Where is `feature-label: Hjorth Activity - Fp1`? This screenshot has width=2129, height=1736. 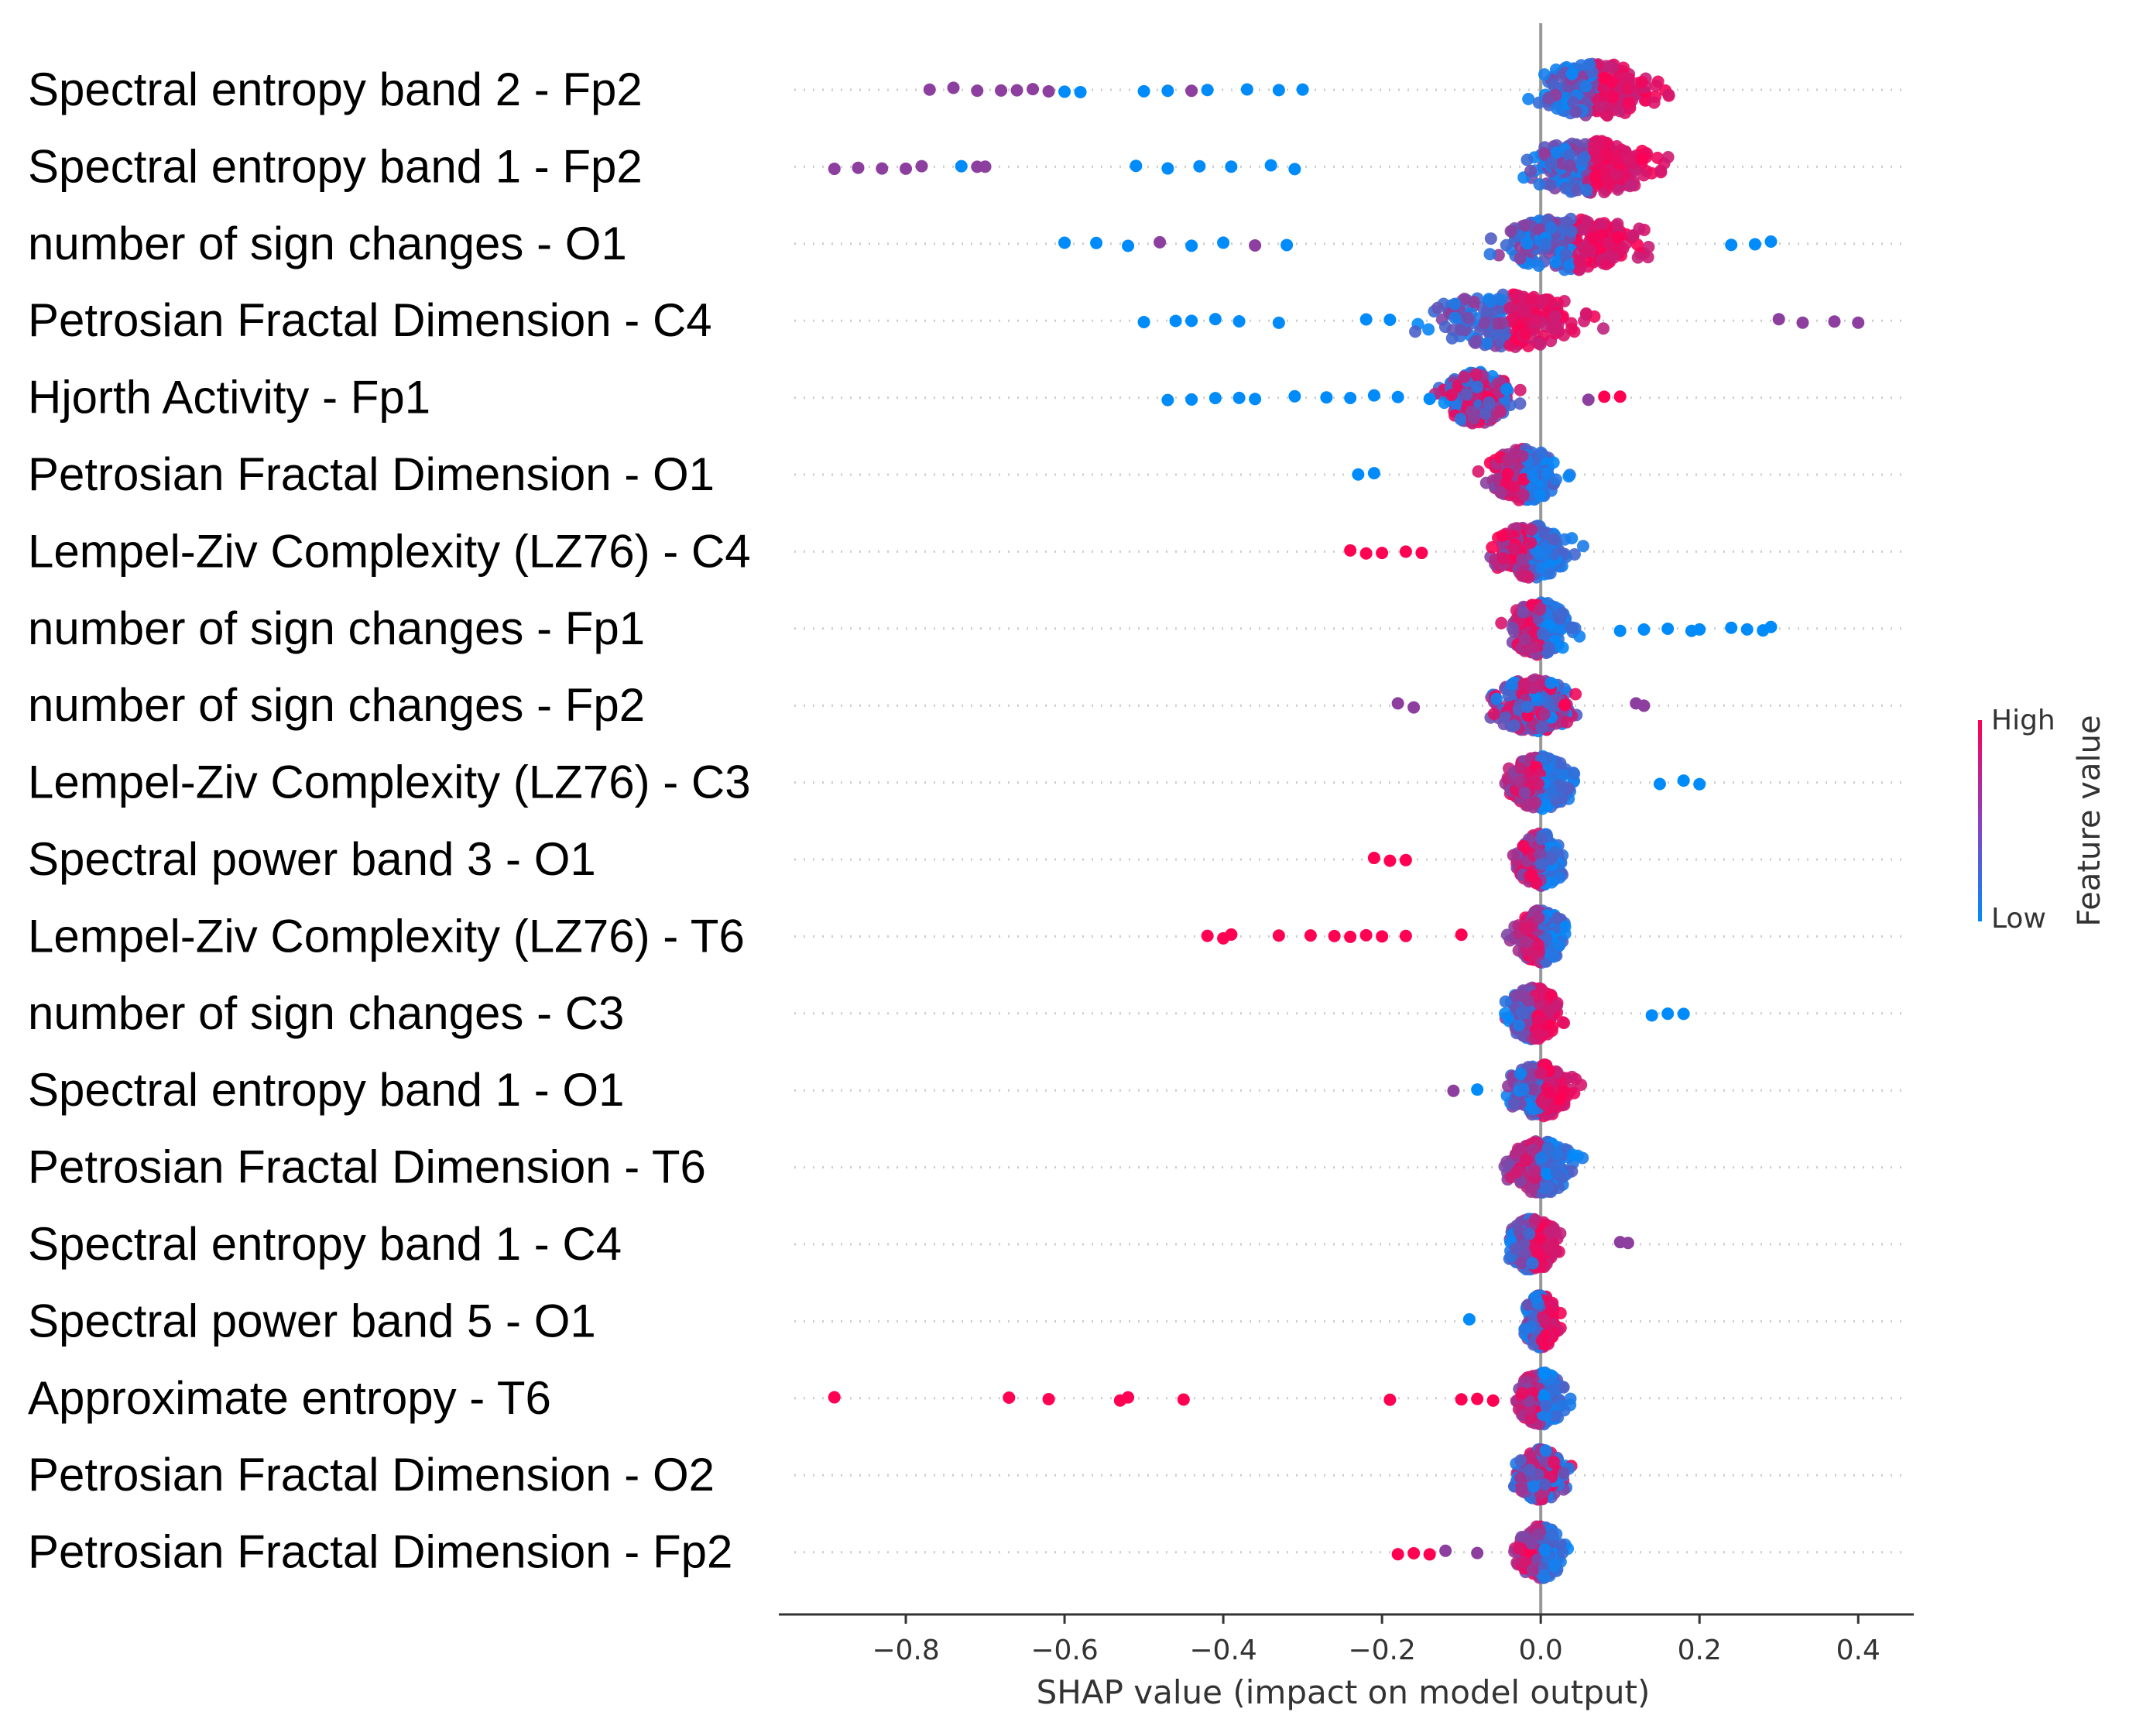 feature-label: Hjorth Activity - Fp1 is located at coordinates (229, 398).